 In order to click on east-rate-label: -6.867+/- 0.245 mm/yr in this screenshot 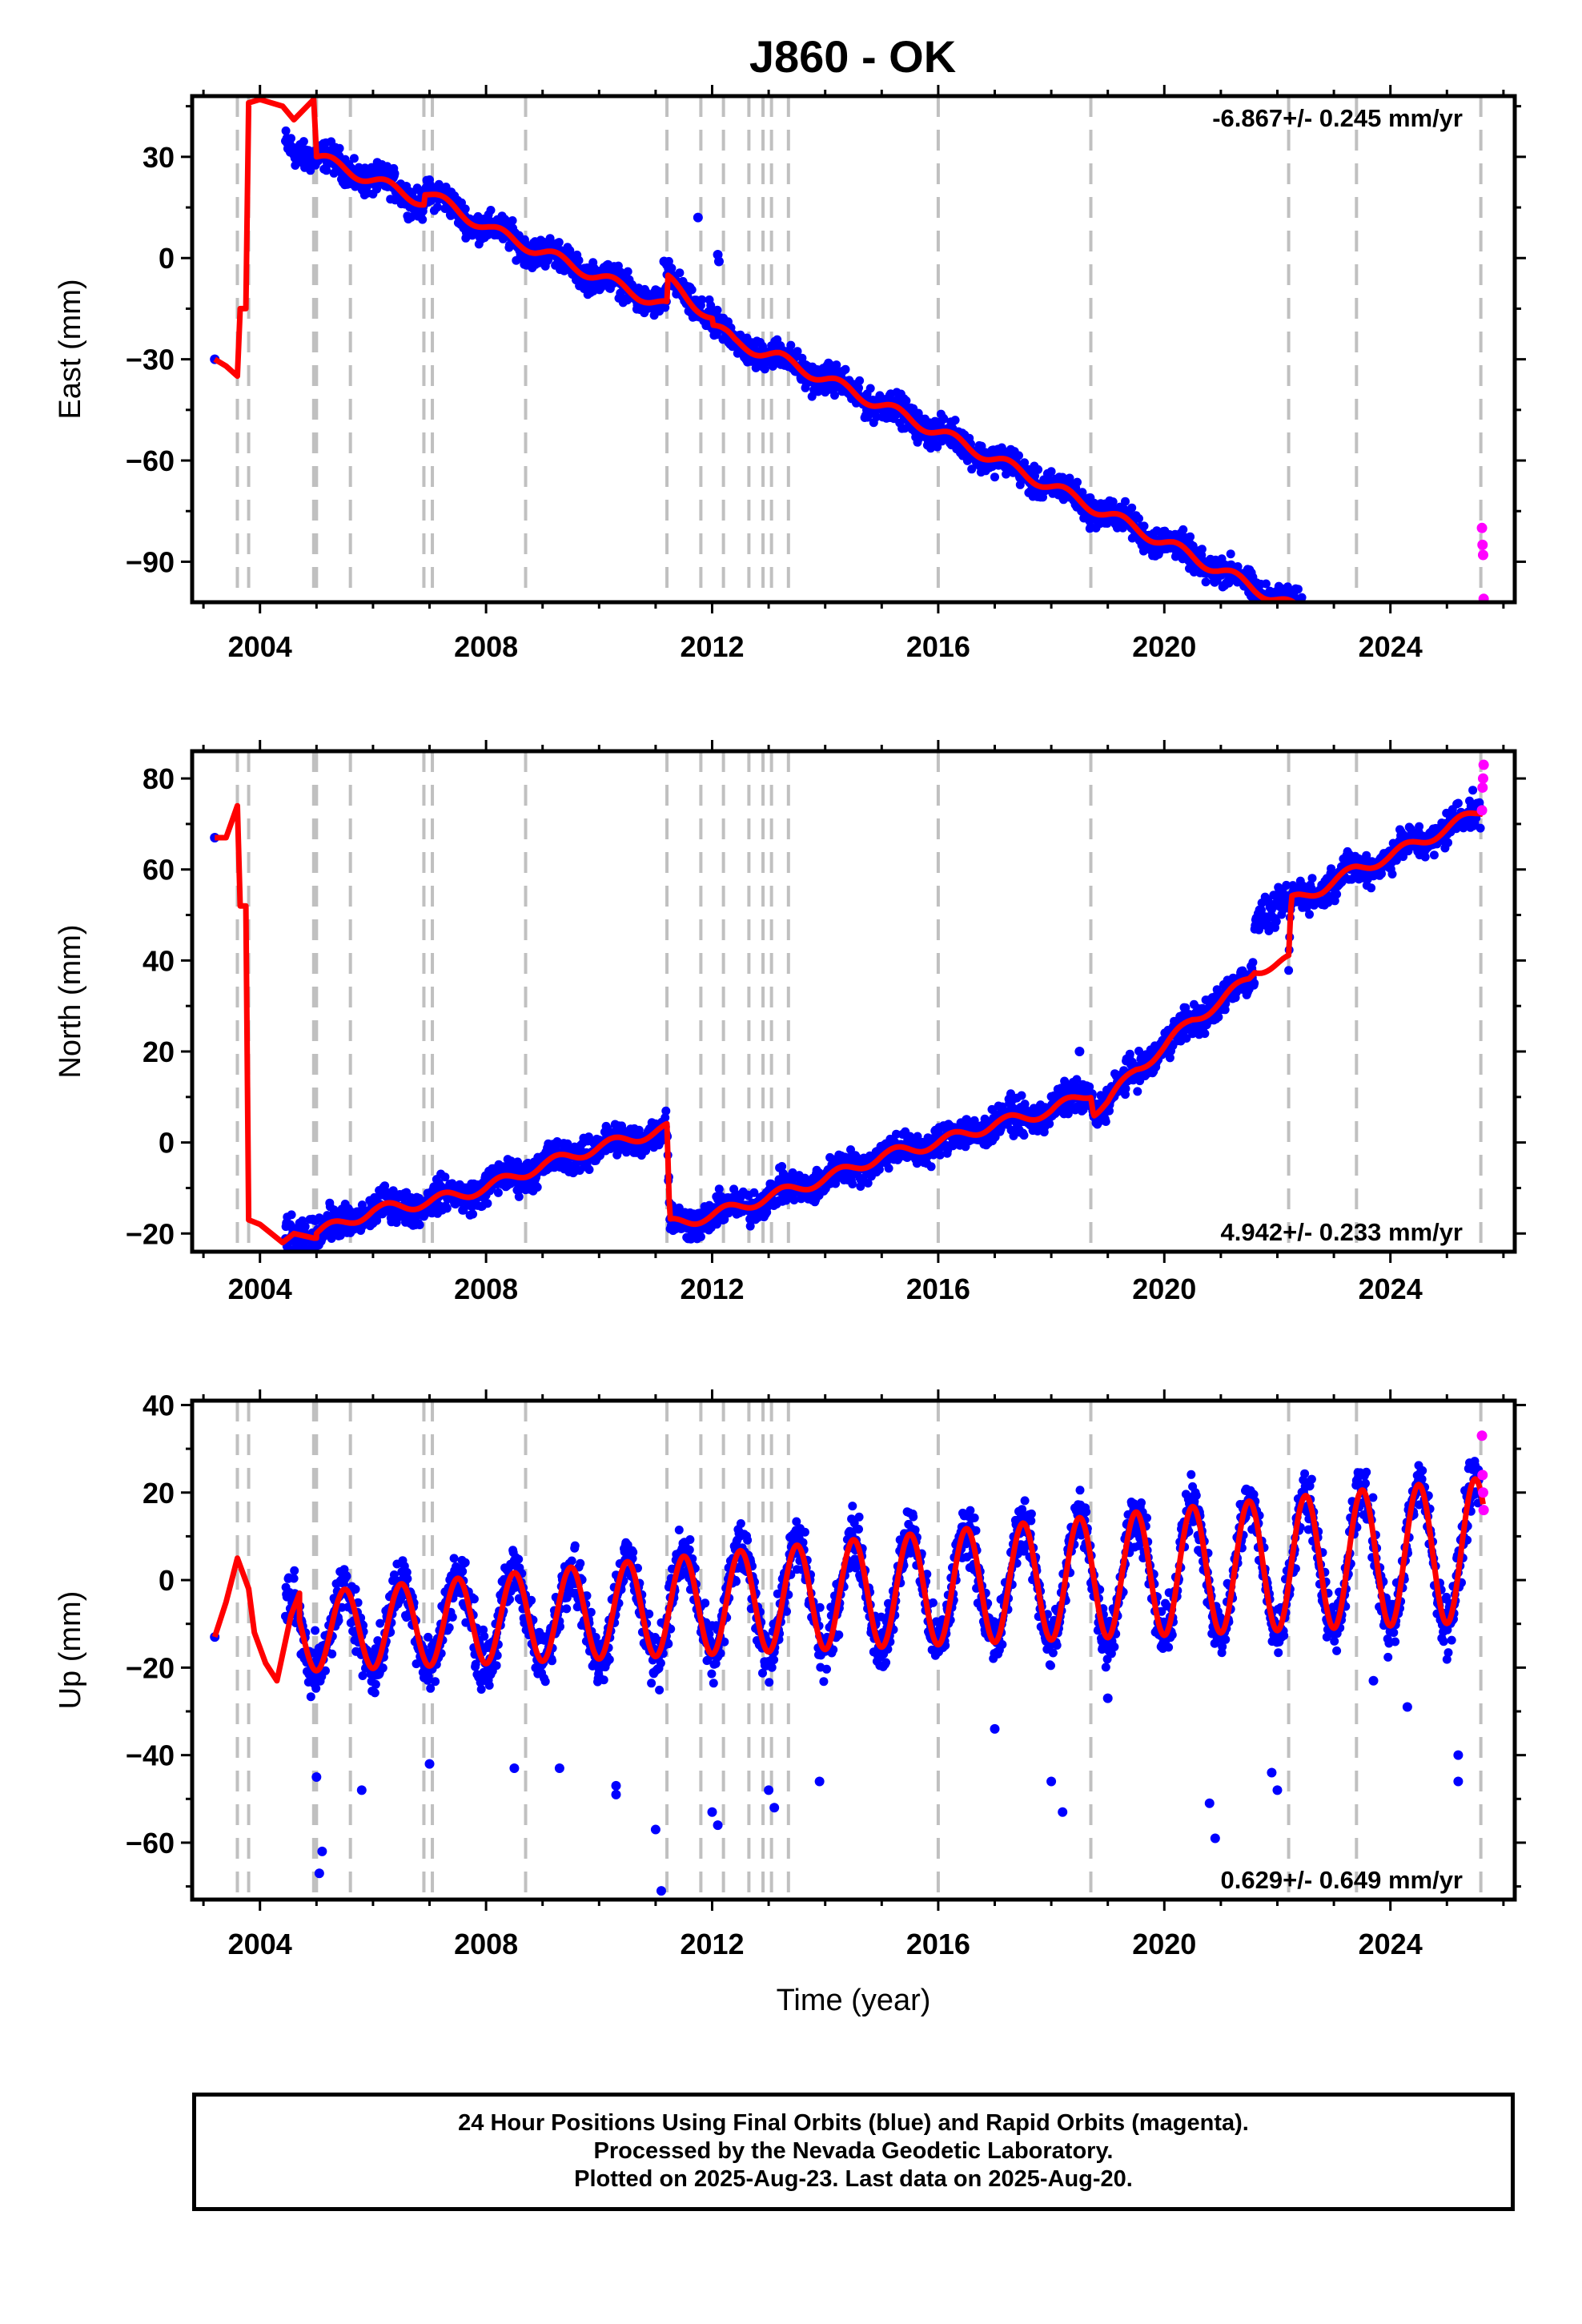, I will do `click(1337, 118)`.